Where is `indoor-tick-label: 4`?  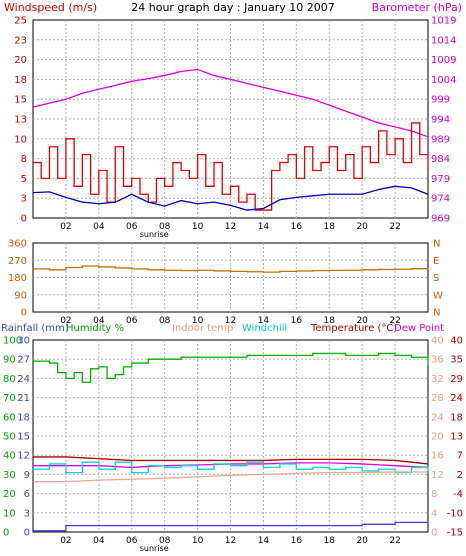 indoor-tick-label: 4 is located at coordinates (434, 513).